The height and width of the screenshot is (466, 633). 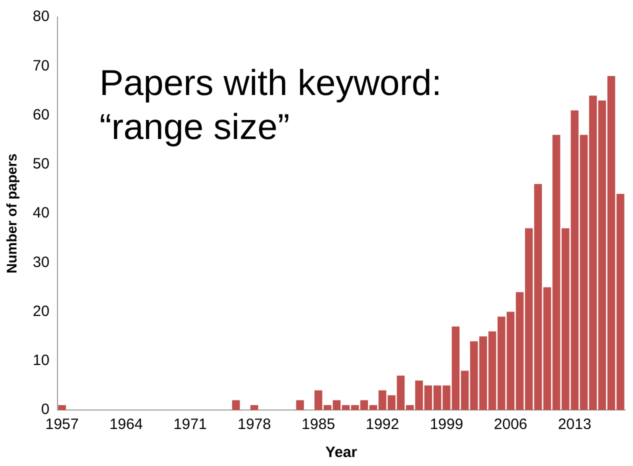 What do you see at coordinates (11, 213) in the screenshot?
I see `y-axis-title: Number of papers` at bounding box center [11, 213].